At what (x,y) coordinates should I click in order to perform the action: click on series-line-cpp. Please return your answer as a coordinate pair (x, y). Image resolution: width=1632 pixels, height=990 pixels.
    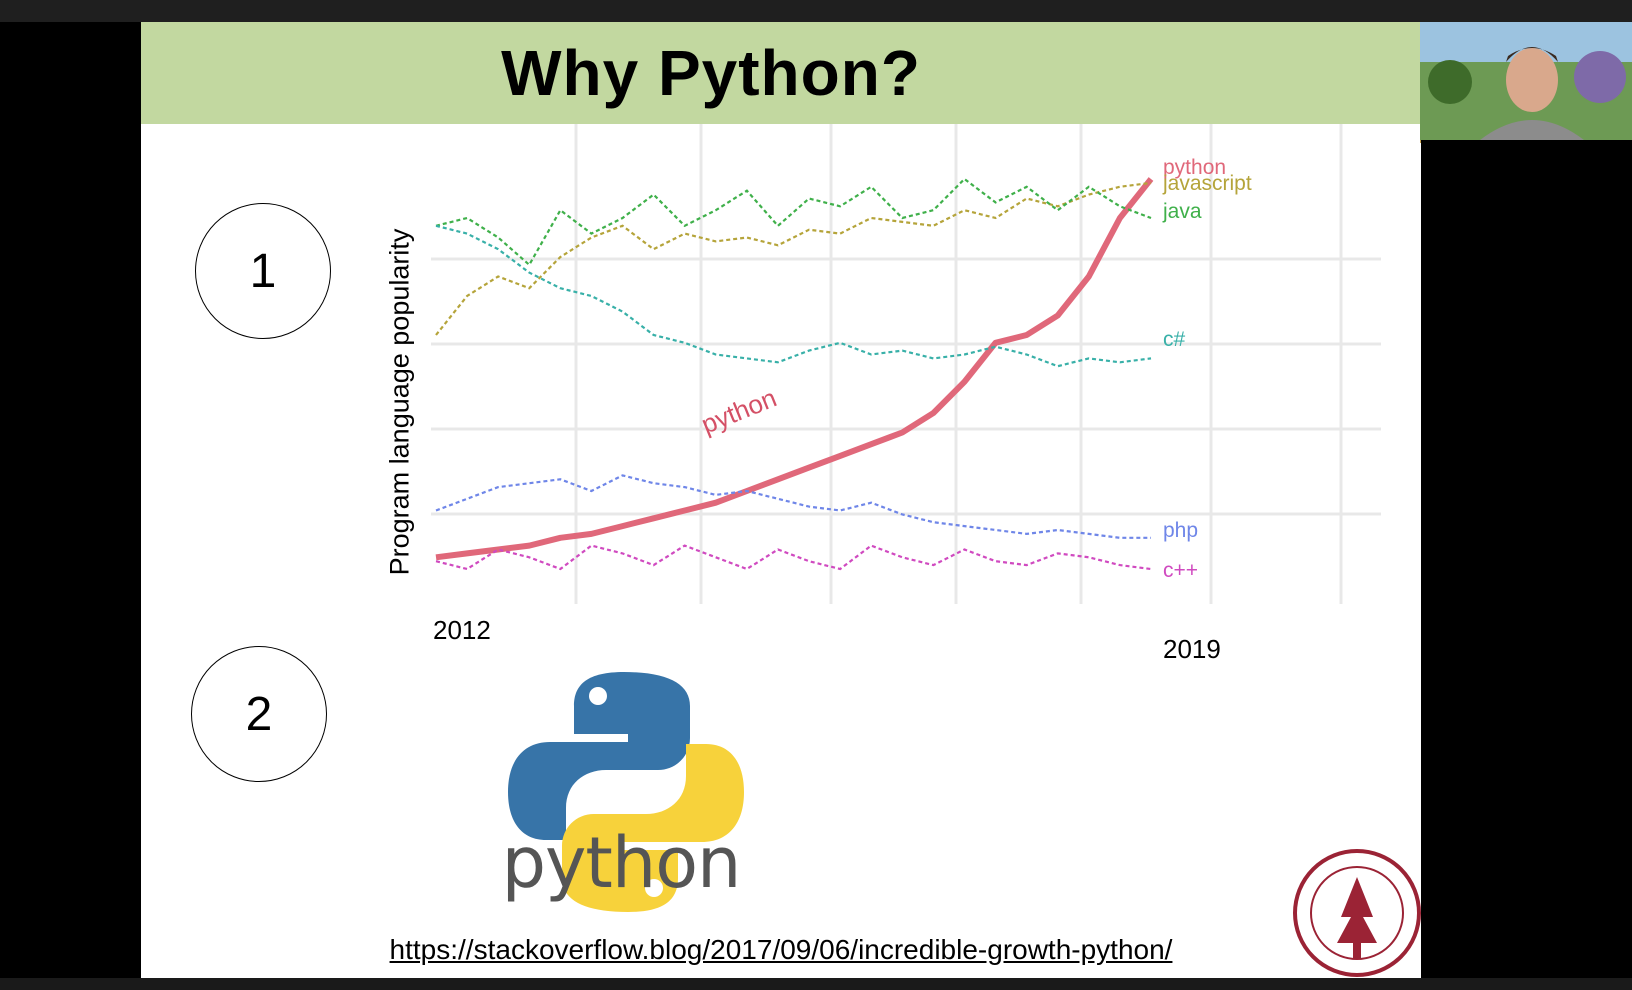
    Looking at the image, I should click on (793, 557).